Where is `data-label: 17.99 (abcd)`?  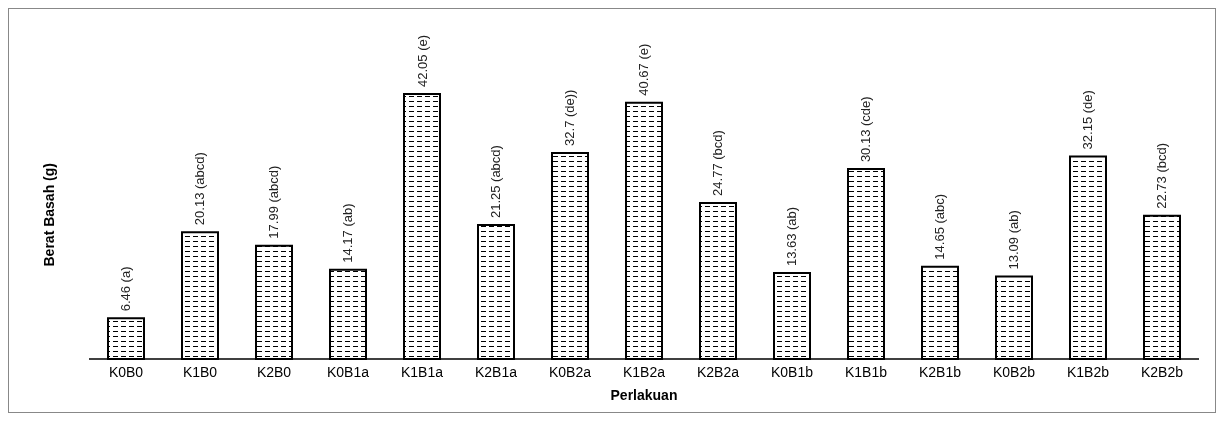 data-label: 17.99 (abcd) is located at coordinates (274, 202).